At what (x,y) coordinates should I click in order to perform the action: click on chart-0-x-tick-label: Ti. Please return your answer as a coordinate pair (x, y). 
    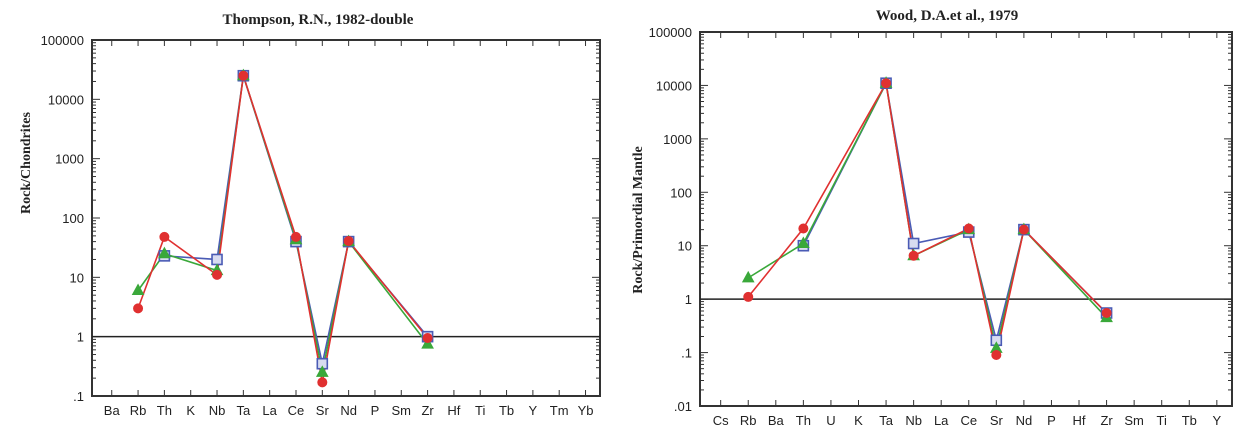
    Looking at the image, I should click on (480, 410).